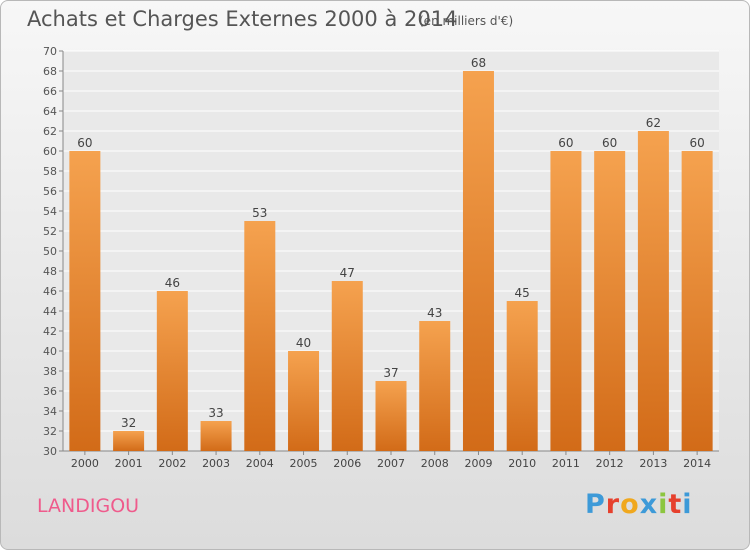  What do you see at coordinates (50, 111) in the screenshot?
I see `y-tick-label: 64` at bounding box center [50, 111].